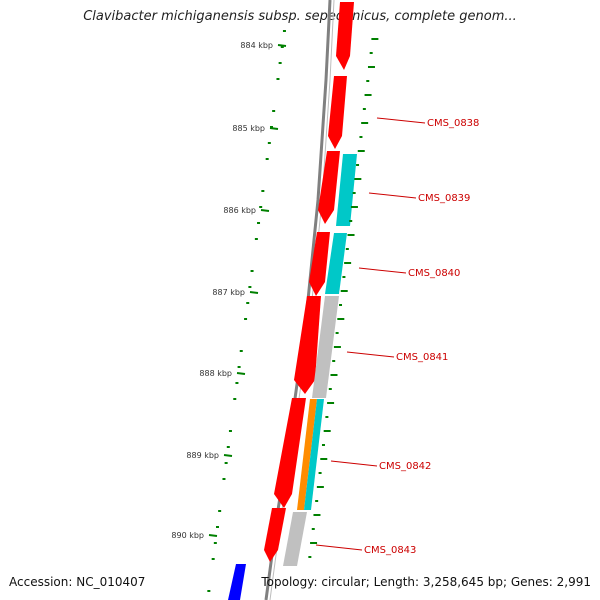 This screenshot has width=600, height=600. Describe the element at coordinates (256, 45) in the screenshot. I see `scale-tick-label: 884 kbp` at that location.